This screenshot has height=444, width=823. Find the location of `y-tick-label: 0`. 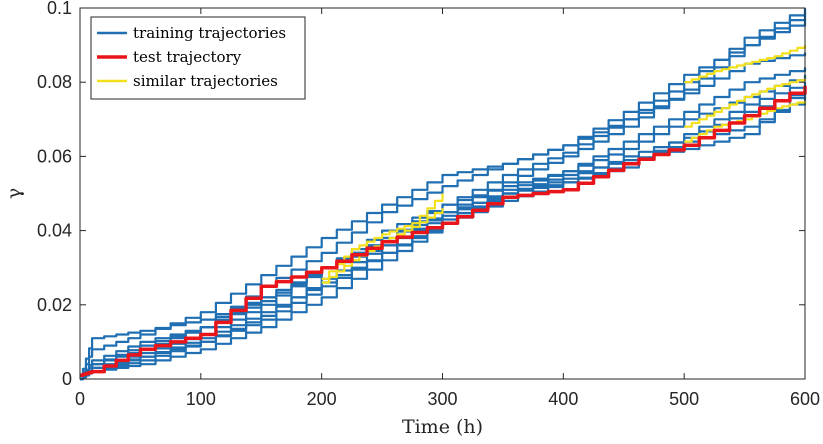

y-tick-label: 0 is located at coordinates (67, 379).